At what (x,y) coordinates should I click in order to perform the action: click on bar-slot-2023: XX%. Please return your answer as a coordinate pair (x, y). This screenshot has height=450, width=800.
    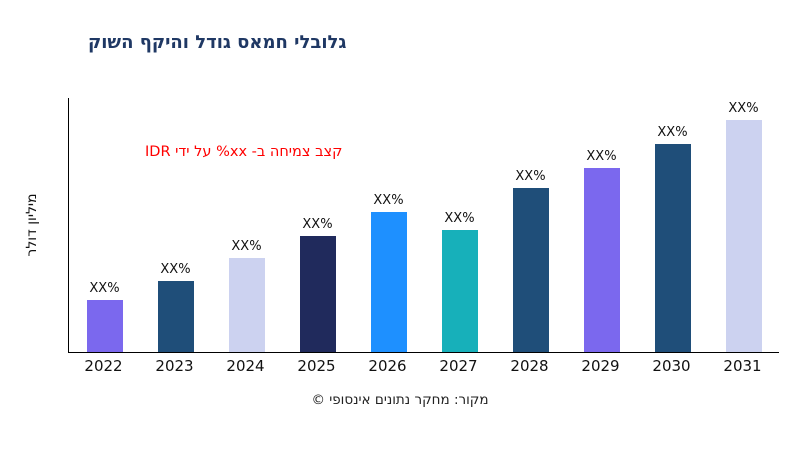
    Looking at the image, I should click on (175, 225).